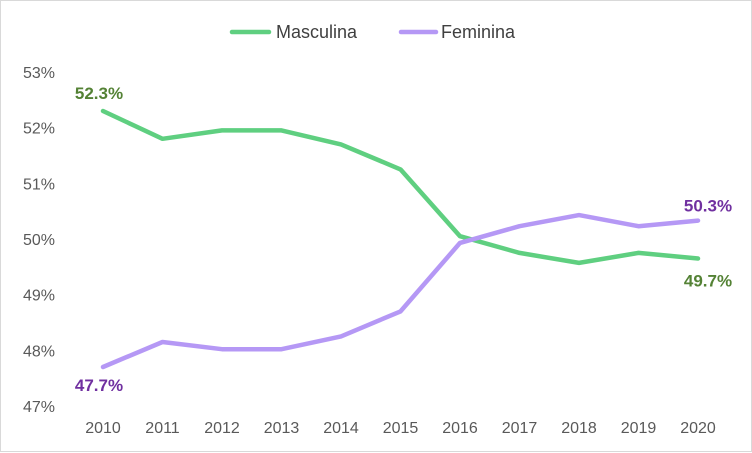 This screenshot has width=752, height=453. I want to click on y-axis: 47% 48% 49% 50% 51% 52% 53%, so click(39, 240).